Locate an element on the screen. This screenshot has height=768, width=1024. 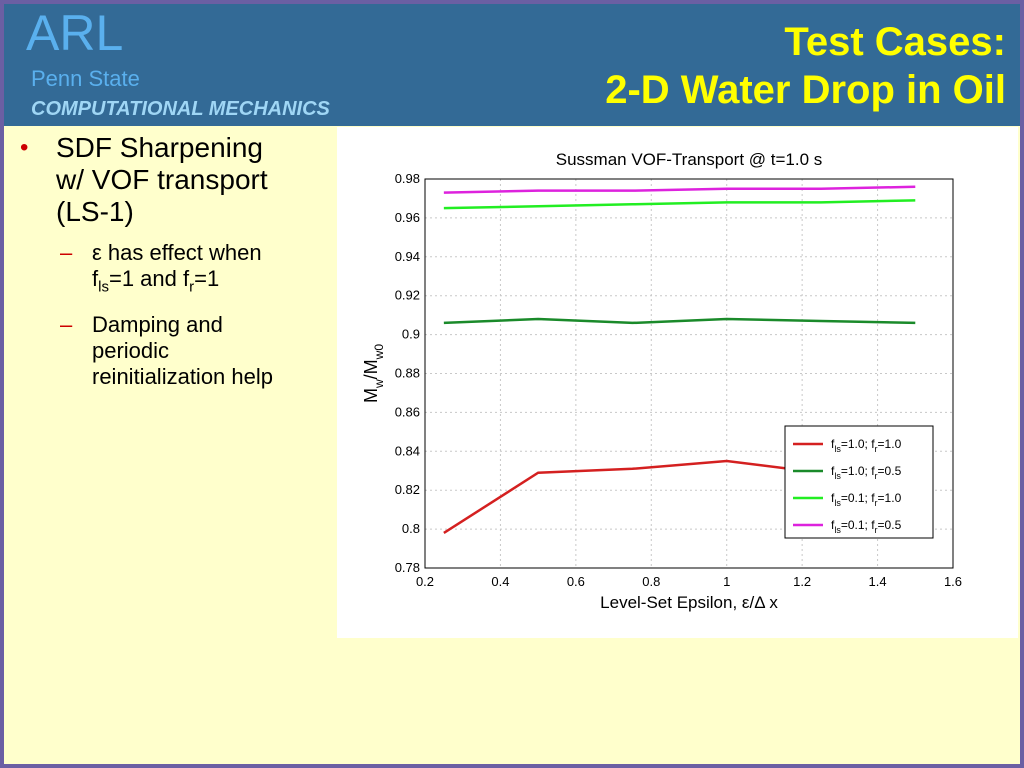
y-tick-label: 0.78 is located at coordinates (407, 567).